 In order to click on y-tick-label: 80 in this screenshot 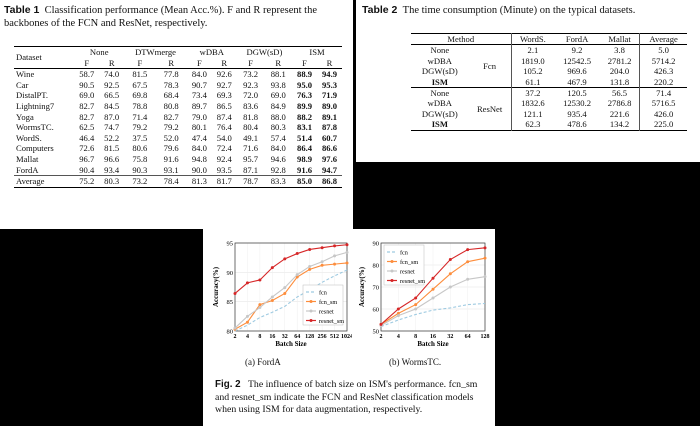, I will do `click(230, 332)`.